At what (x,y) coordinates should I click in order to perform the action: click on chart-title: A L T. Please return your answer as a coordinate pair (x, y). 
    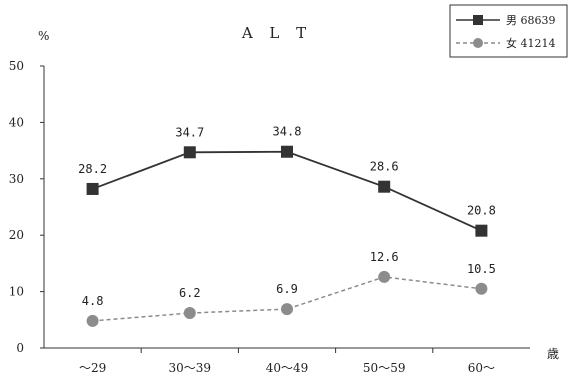
    Looking at the image, I should click on (276, 33).